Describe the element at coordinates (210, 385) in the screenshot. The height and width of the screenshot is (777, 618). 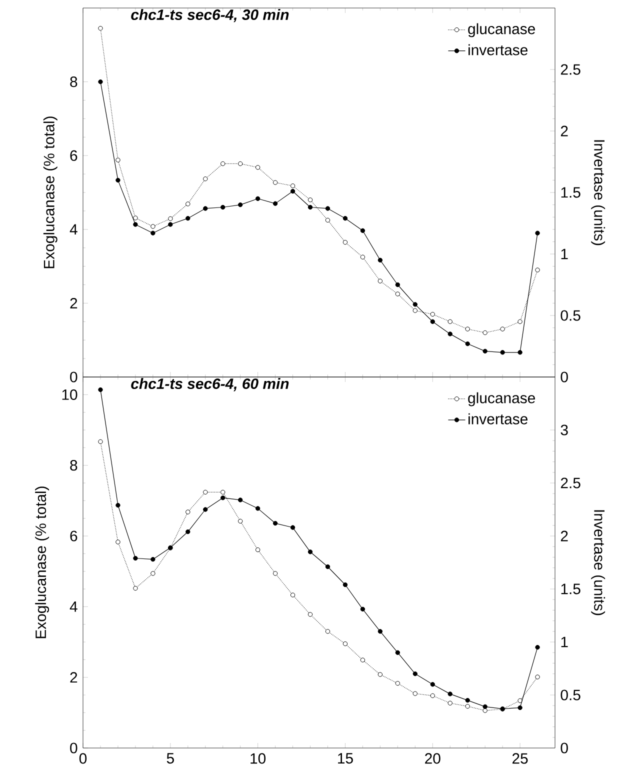
I see `chart-title: chc1-ts sec6-4, 60 min` at that location.